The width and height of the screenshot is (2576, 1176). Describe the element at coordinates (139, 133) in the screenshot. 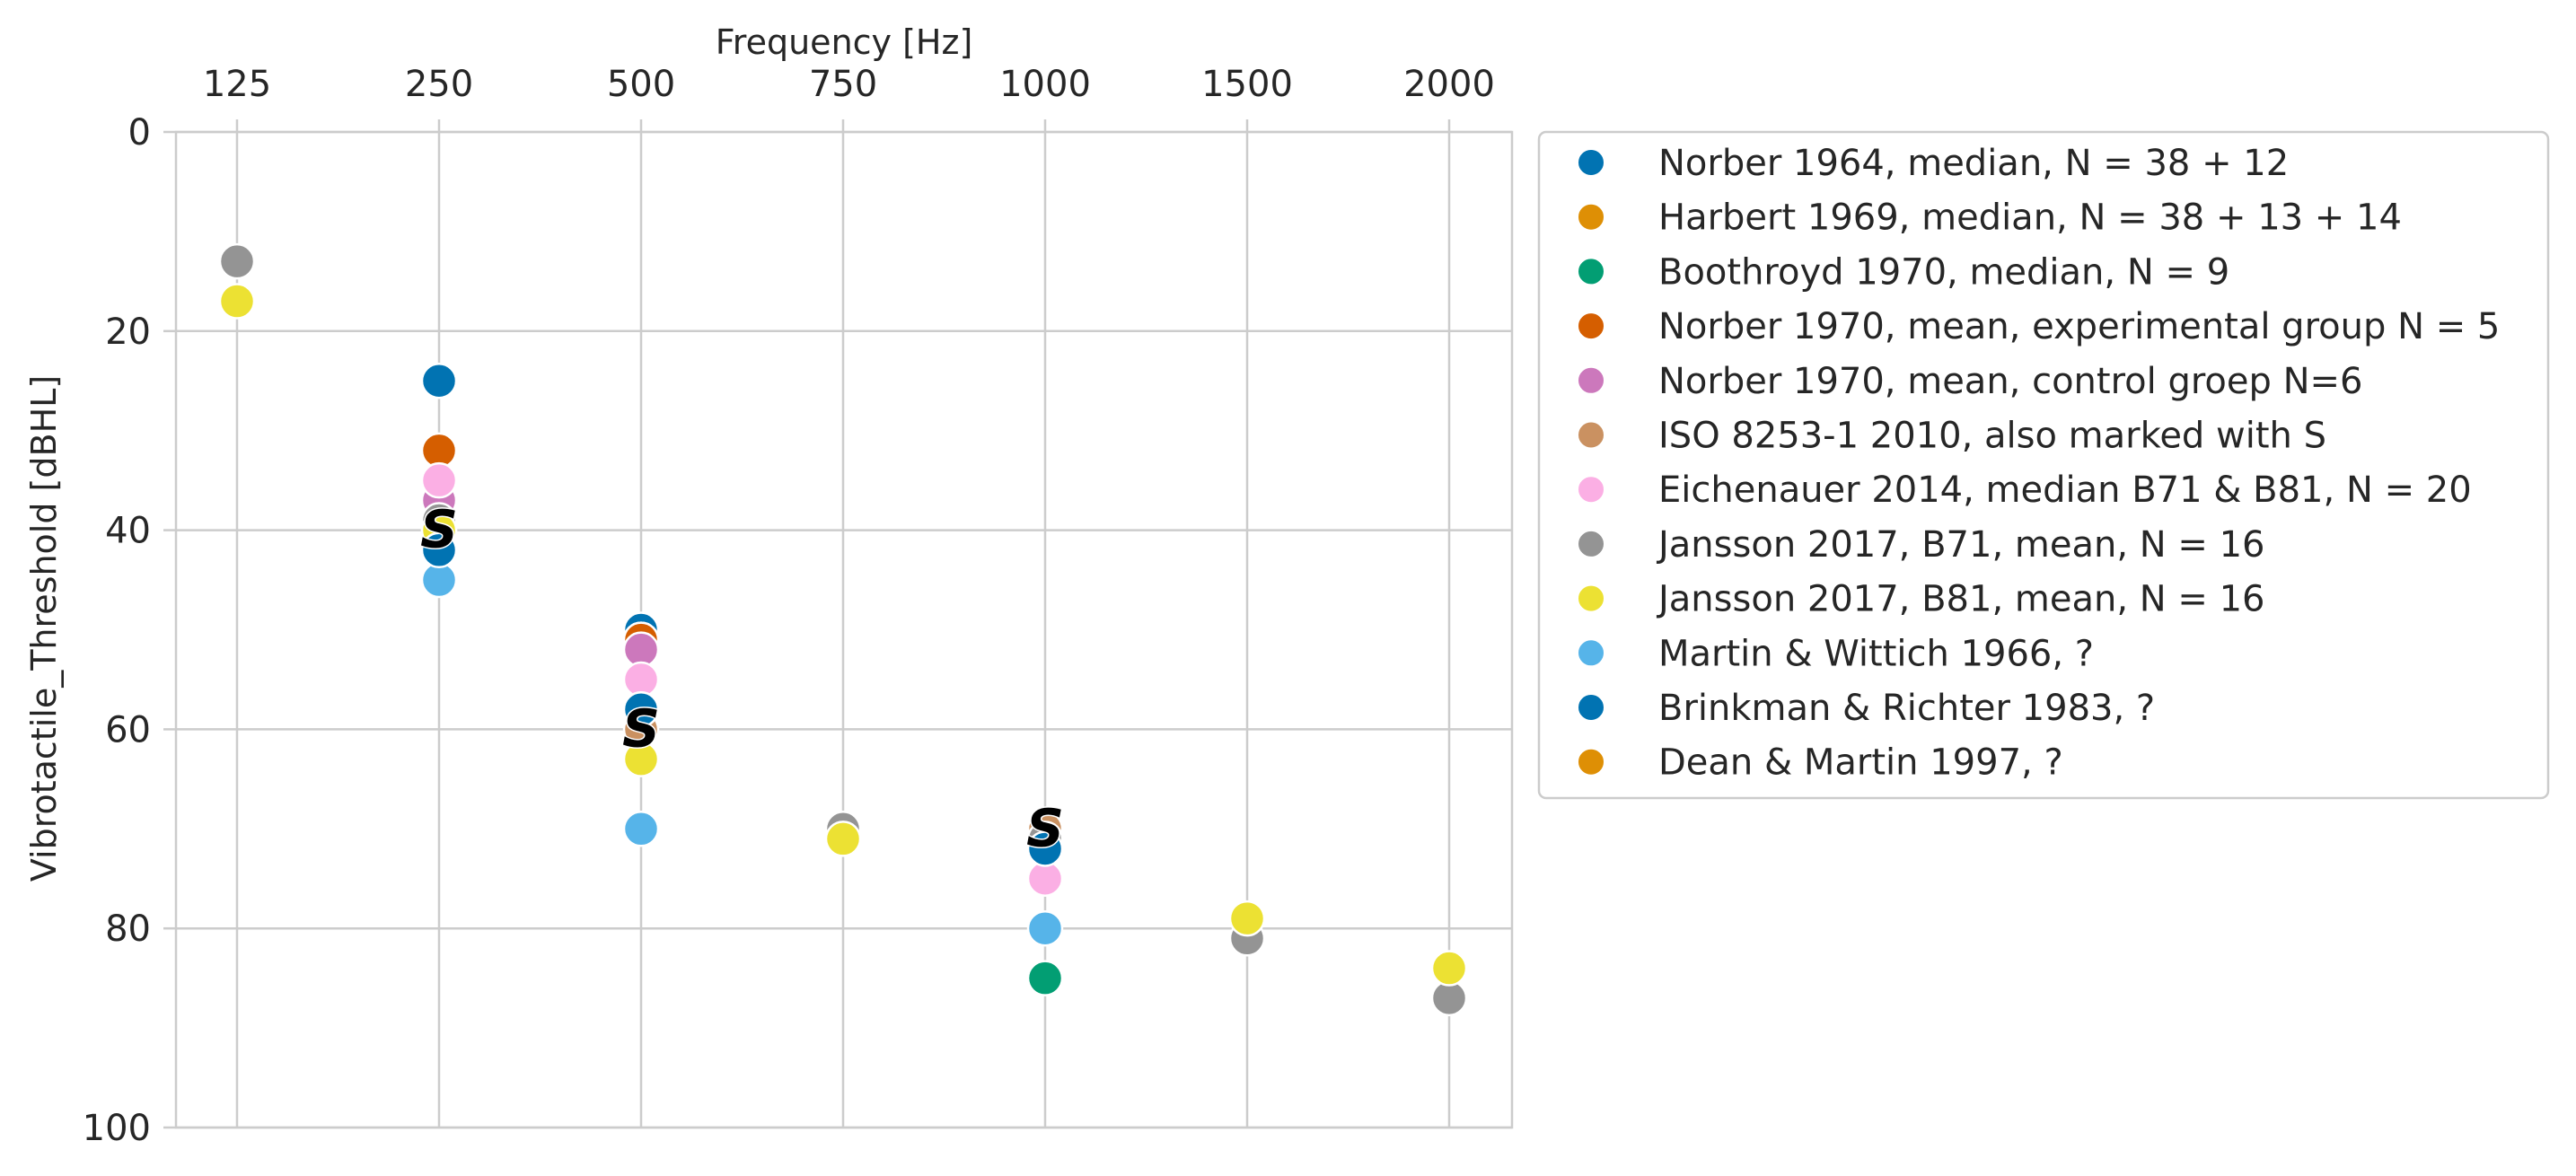

I see `y-tick-label: 0` at that location.